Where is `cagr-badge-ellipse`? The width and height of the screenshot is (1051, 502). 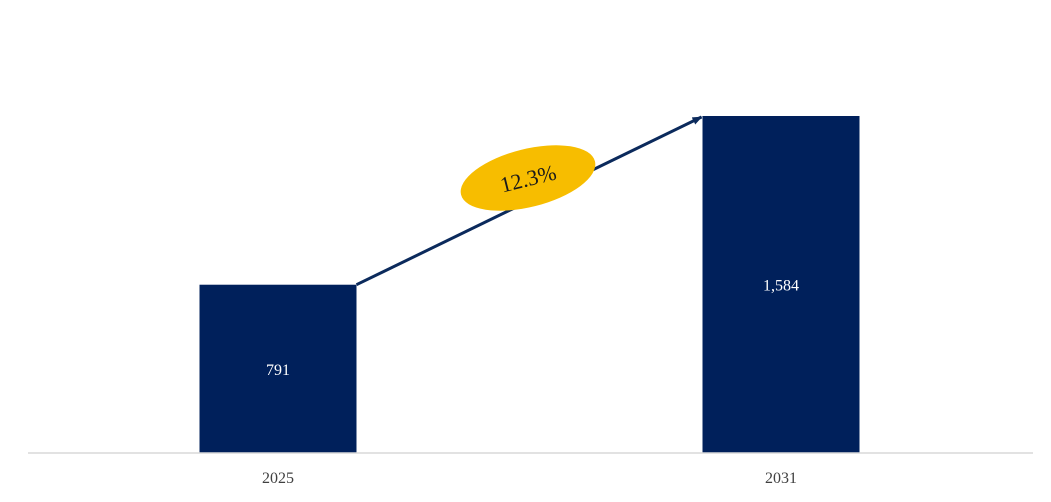 cagr-badge-ellipse is located at coordinates (528, 178).